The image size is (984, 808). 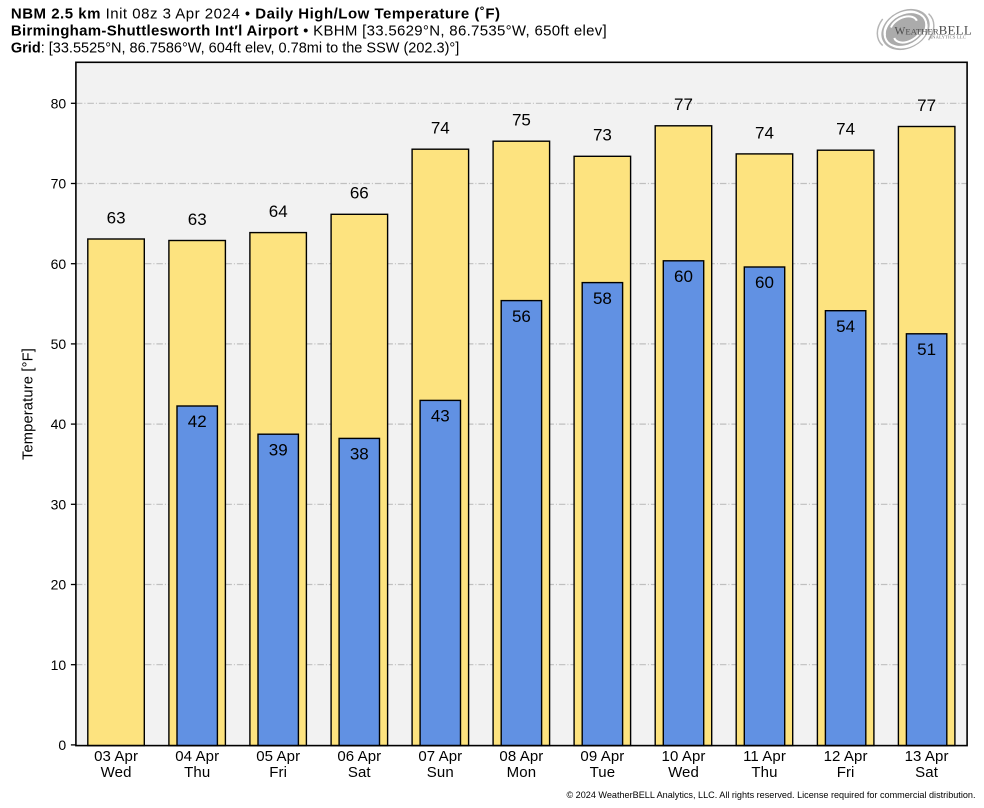 I want to click on svg-text: 56, so click(x=521, y=316).